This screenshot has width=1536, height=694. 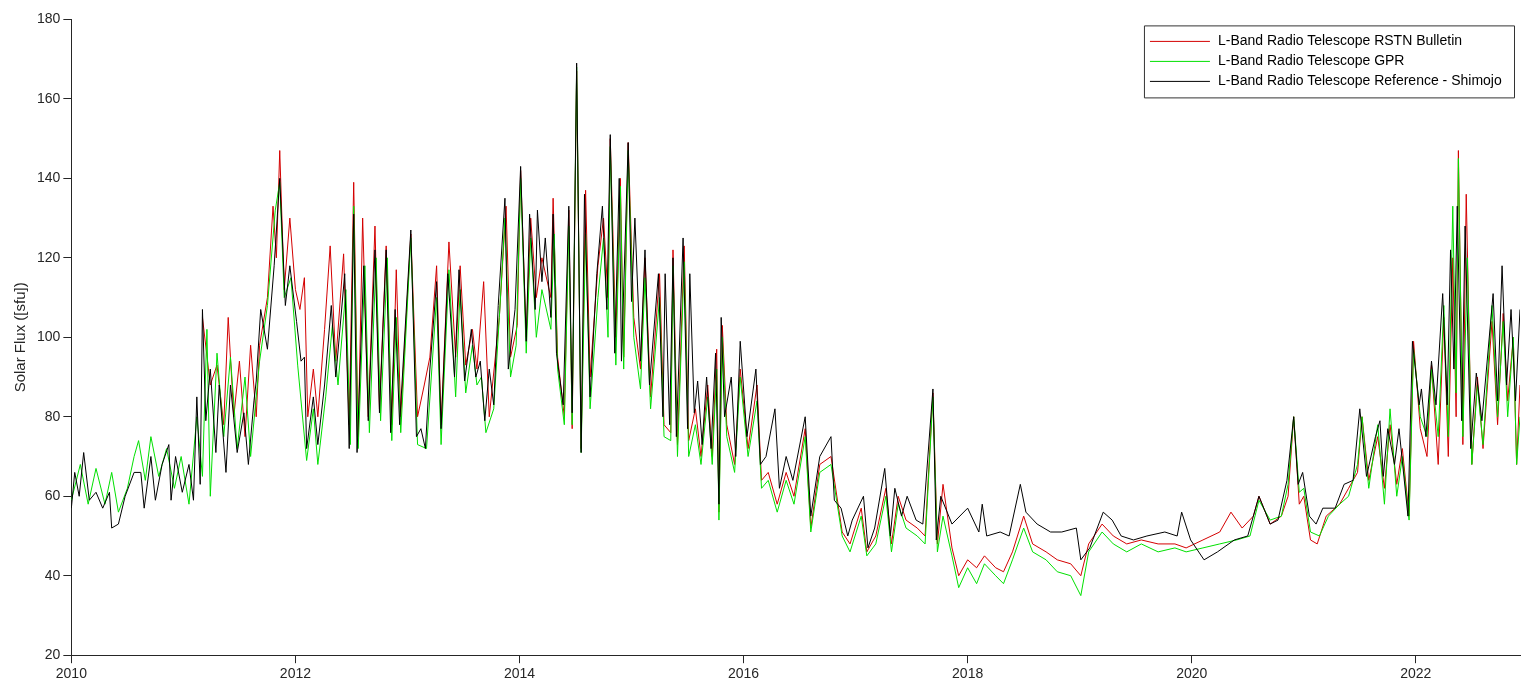 I want to click on y-axis-title: Solar Flux ([sfu]), so click(x=20, y=337).